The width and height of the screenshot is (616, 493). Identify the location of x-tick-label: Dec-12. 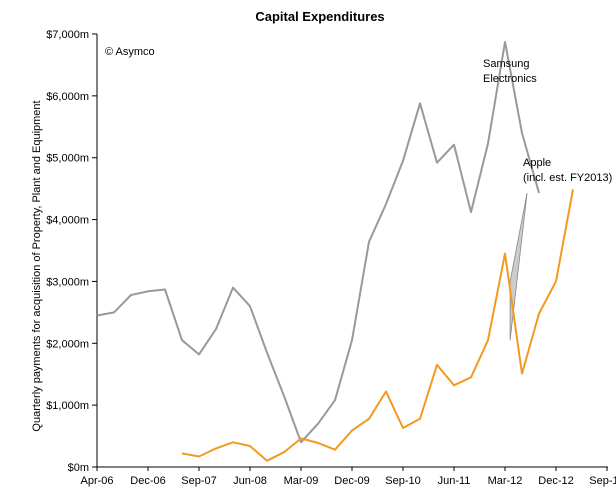
(555, 481).